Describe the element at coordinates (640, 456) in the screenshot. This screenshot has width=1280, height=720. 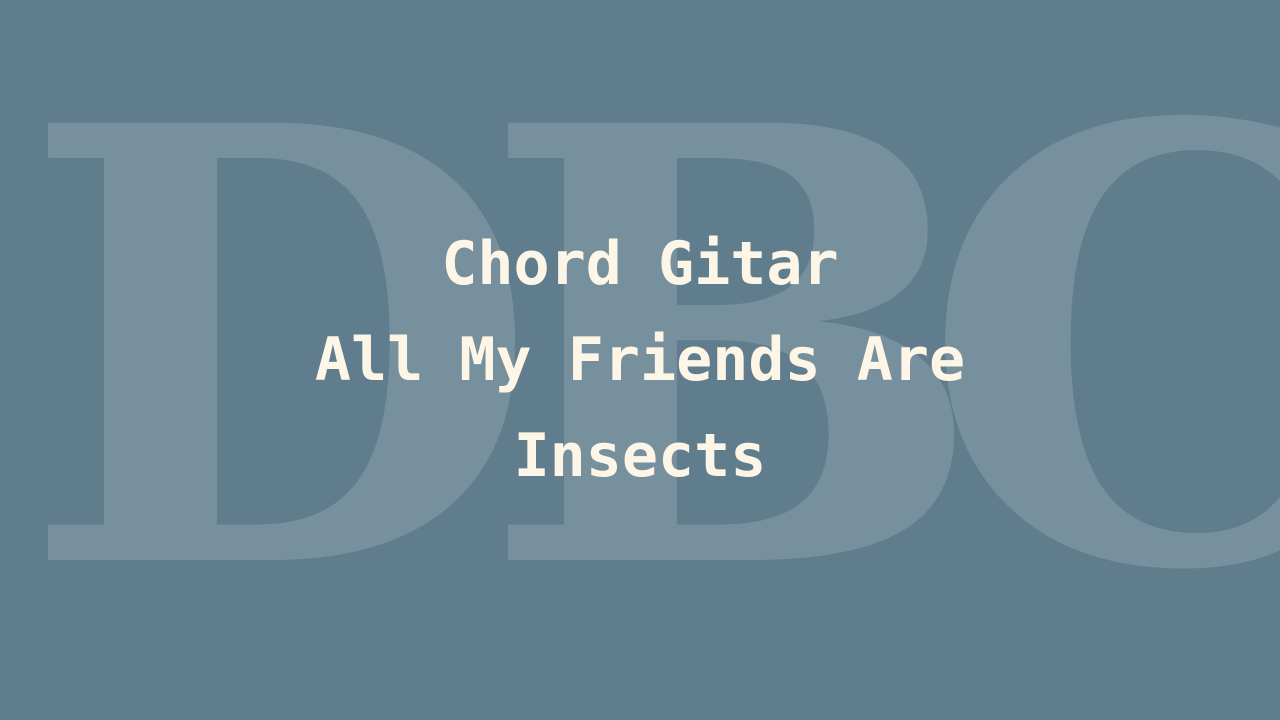
I see `title-line-3: Insects` at that location.